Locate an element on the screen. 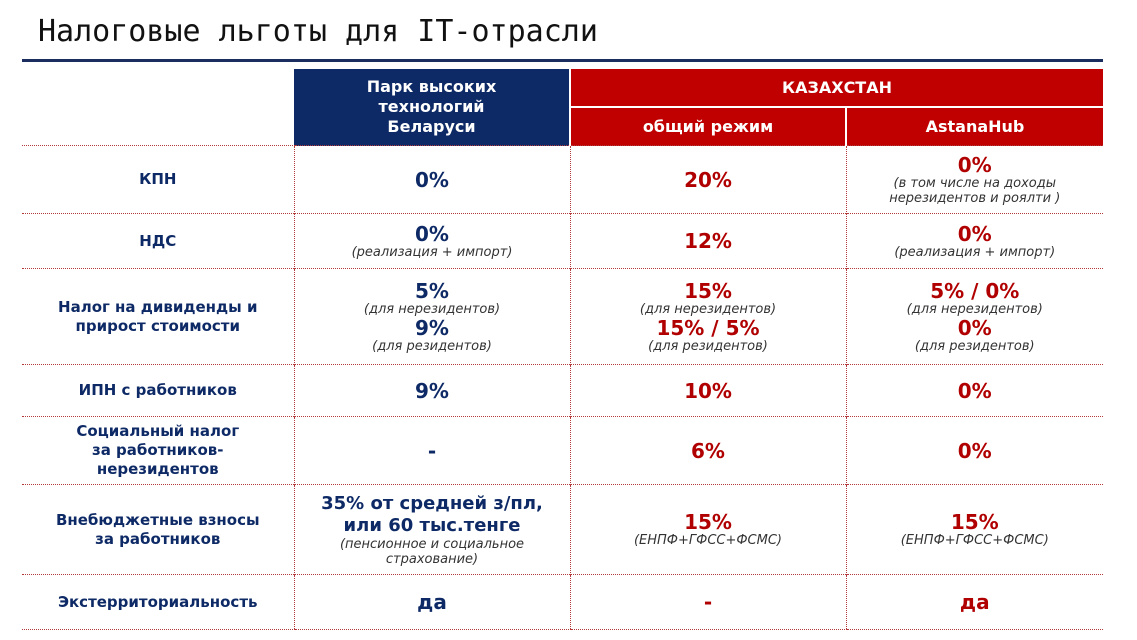  value-offbudget-general: 15% is located at coordinates (708, 522).